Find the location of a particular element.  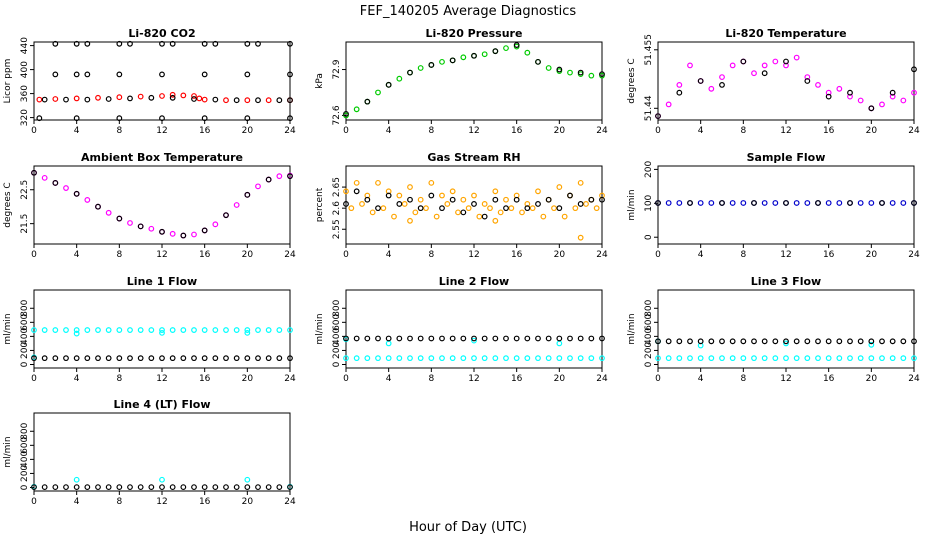

panel-title: Ambient Box Temperature is located at coordinates (162, 157).